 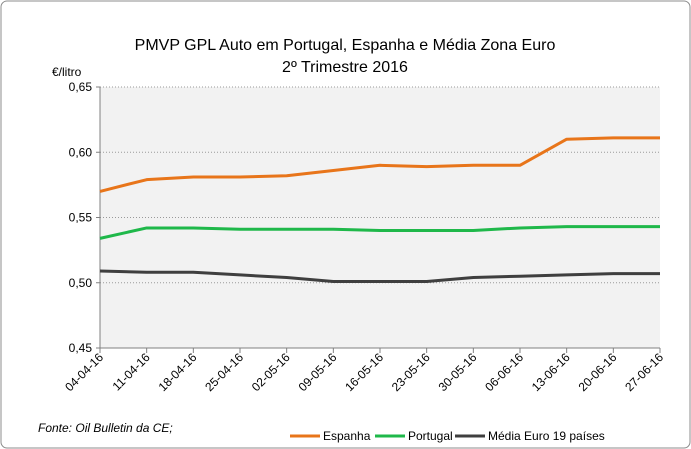 I want to click on y-tick-label: 0,45, so click(x=81, y=348).